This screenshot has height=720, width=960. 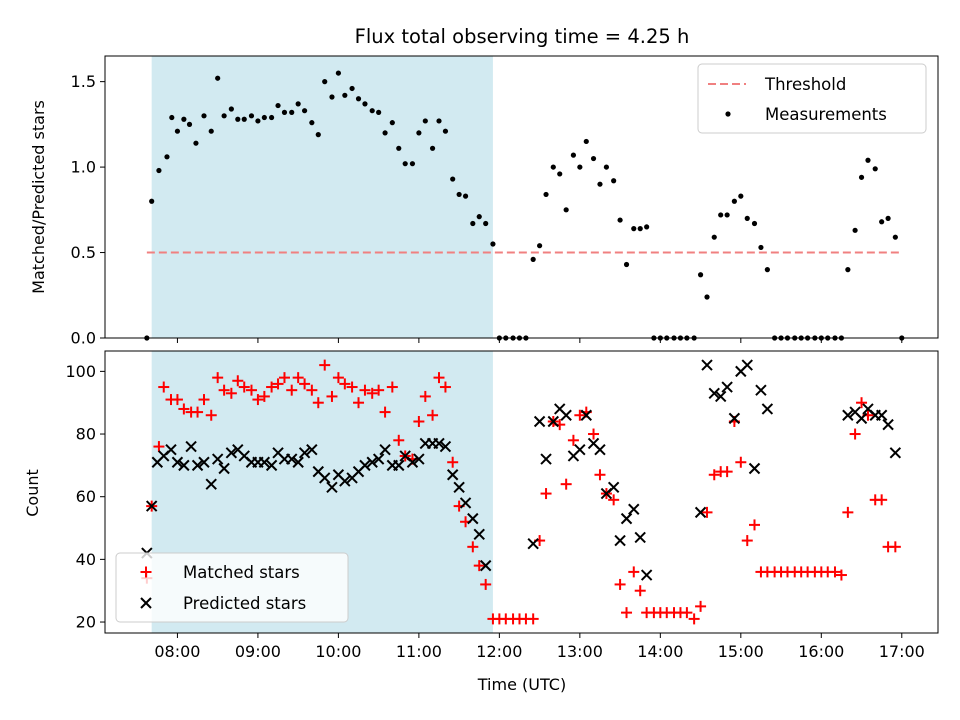 What do you see at coordinates (322, 197) in the screenshot?
I see `top-shaded-interval` at bounding box center [322, 197].